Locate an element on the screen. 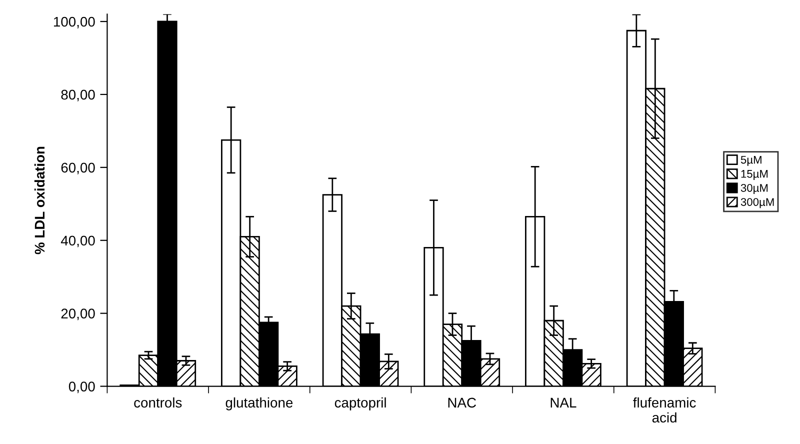 The width and height of the screenshot is (800, 444). y-tick-label: 100,00 is located at coordinates (74, 22).